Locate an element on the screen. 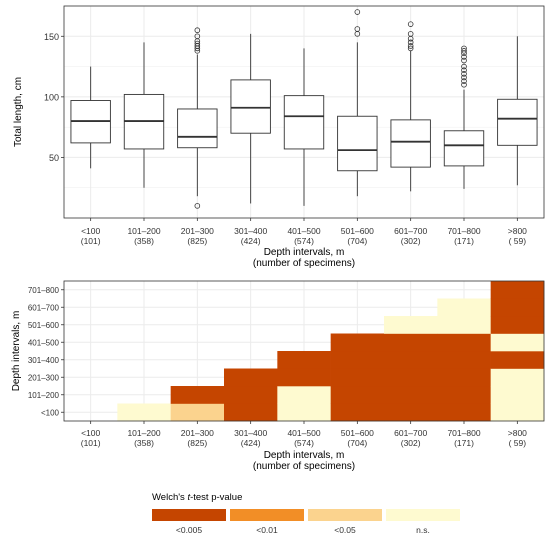  x-count-label: (424) is located at coordinates (251, 443).